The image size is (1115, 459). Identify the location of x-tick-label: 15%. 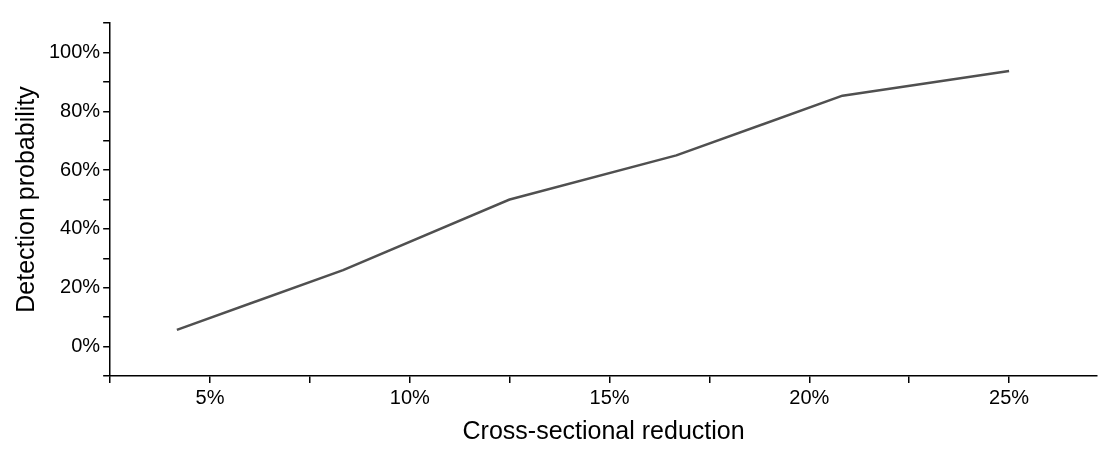
(609, 396).